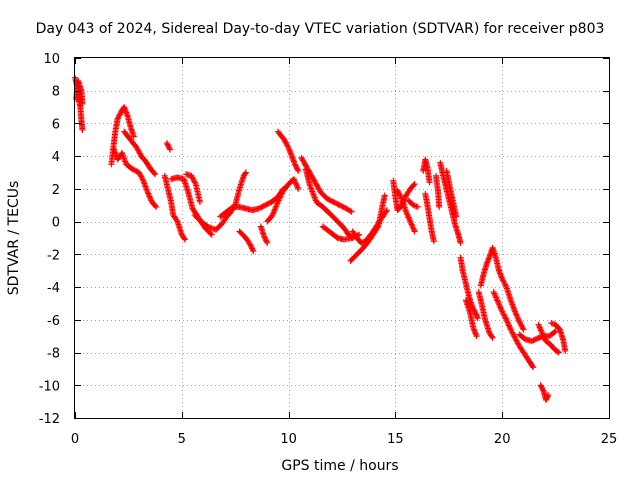  What do you see at coordinates (56, 190) in the screenshot?
I see `y-tick-label: 2` at bounding box center [56, 190].